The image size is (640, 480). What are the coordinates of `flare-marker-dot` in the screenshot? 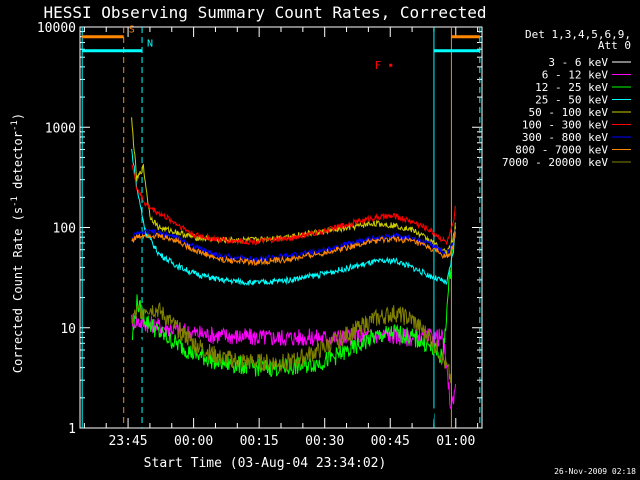 It's located at (391, 65).